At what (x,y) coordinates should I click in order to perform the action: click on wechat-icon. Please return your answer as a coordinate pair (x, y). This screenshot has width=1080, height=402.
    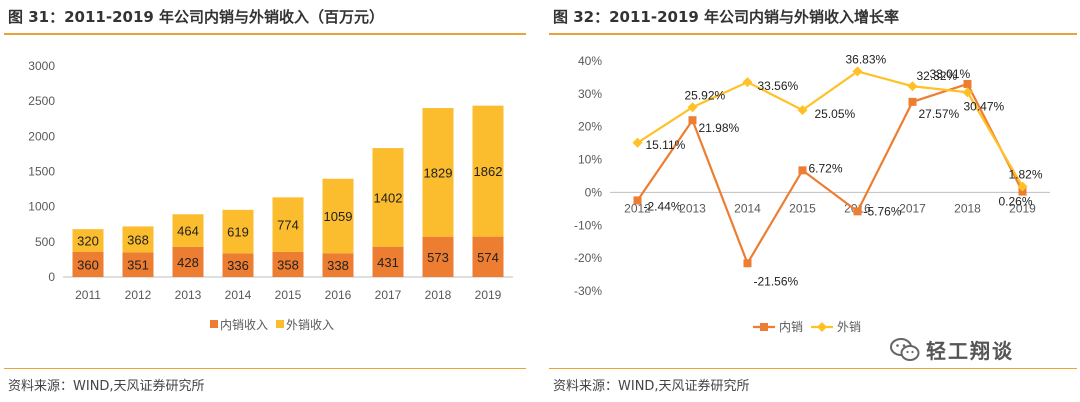
    Looking at the image, I should click on (905, 349).